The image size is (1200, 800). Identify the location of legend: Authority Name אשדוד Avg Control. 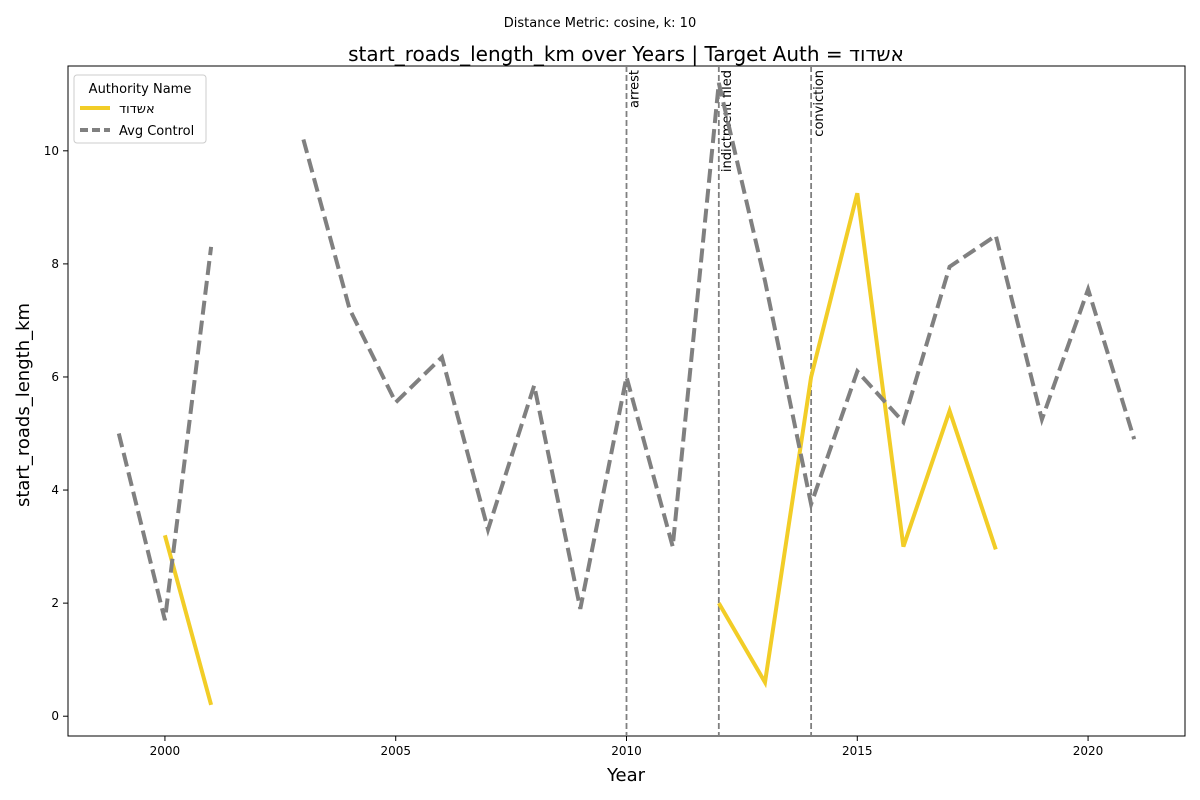
(140, 109).